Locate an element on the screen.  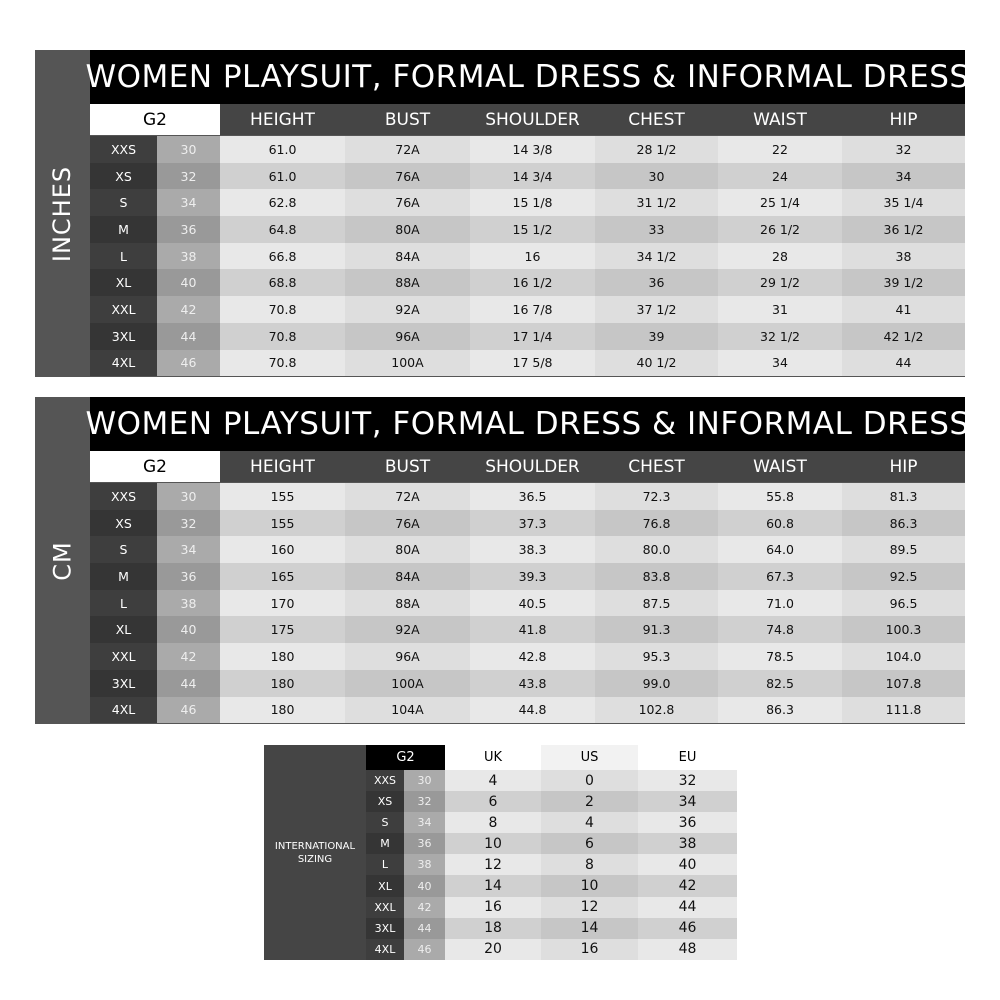
column-header-us: US is located at coordinates (589, 757).